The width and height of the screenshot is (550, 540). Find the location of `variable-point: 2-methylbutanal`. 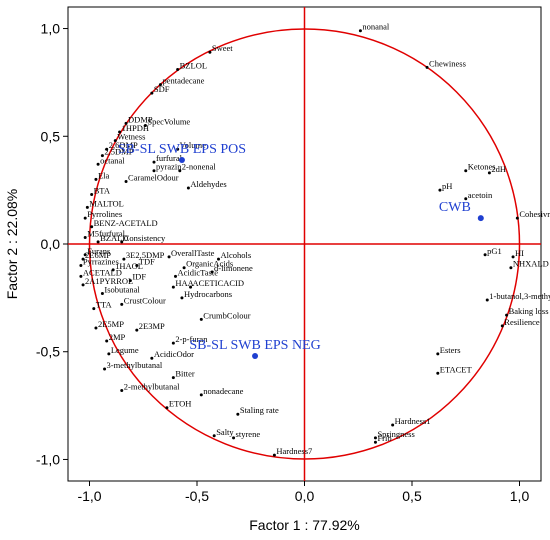

variable-point: 2-methylbutanal is located at coordinates (150, 387).